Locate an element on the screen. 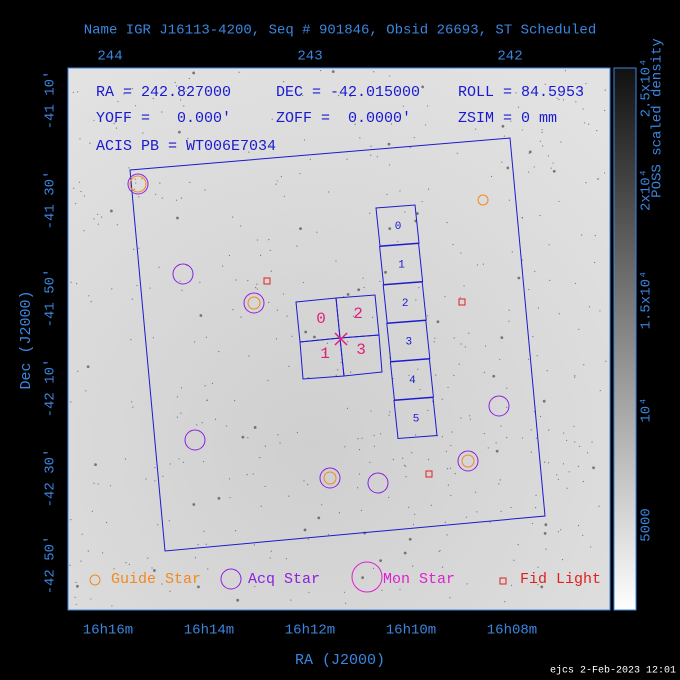 The height and width of the screenshot is (680, 680). colorbar-tick: 5000 is located at coordinates (647, 525).